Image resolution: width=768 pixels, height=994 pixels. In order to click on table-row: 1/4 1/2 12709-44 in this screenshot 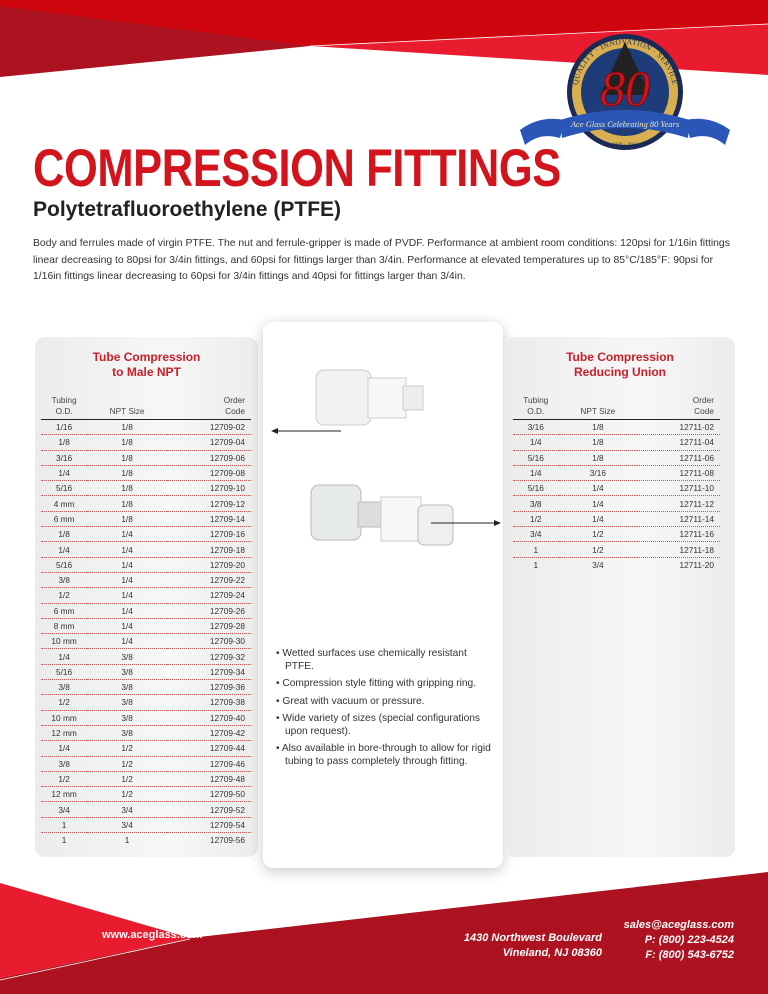, I will do `click(146, 748)`.